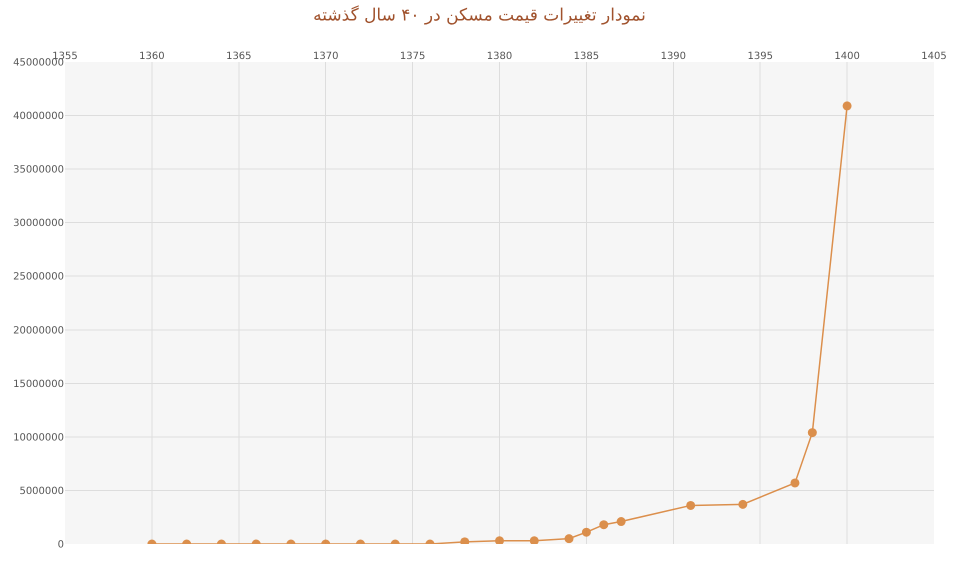  Describe the element at coordinates (38, 330) in the screenshot. I see `y-tick-label: 20000000` at that location.